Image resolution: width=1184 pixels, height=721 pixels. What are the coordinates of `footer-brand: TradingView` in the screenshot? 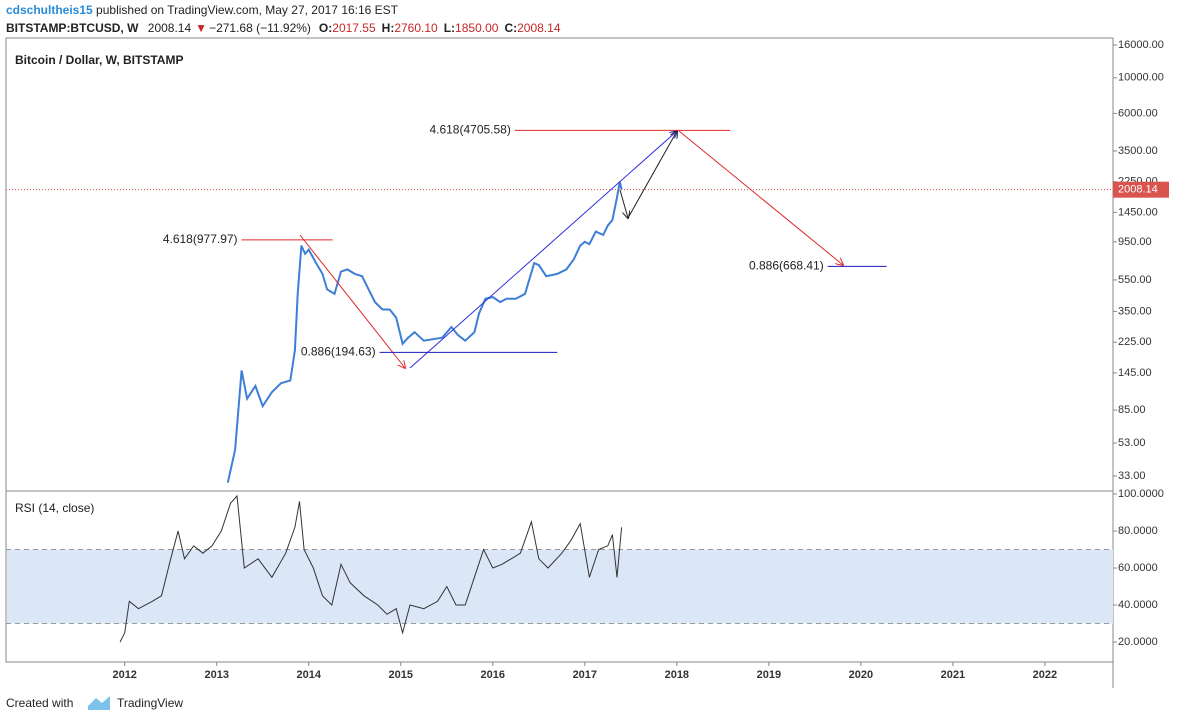 It's located at (150, 703).